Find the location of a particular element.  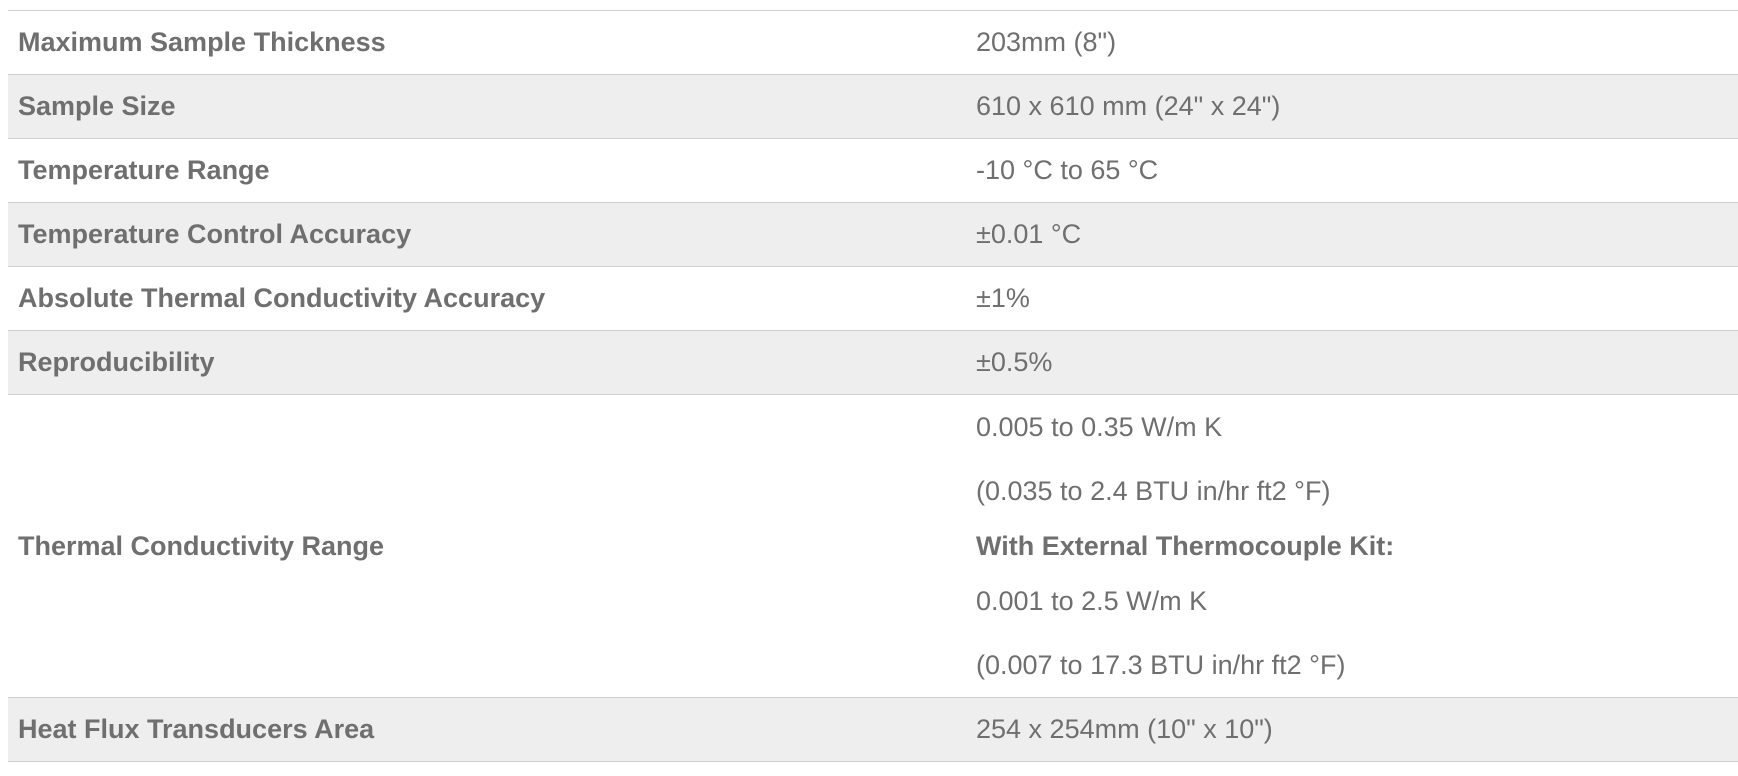

table-row: Maximum Sample Thickness 203mm (8") is located at coordinates (873, 42).